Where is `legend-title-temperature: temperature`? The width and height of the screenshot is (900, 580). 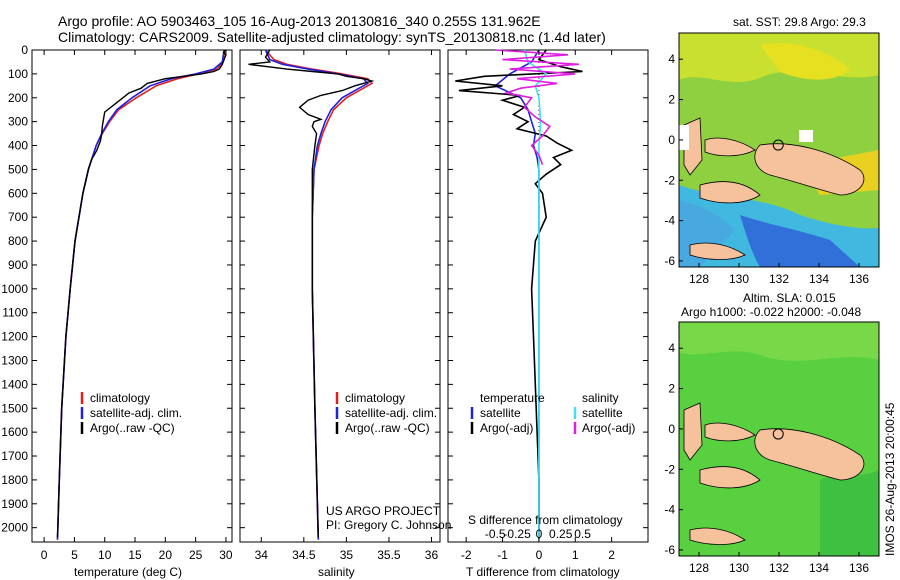 legend-title-temperature: temperature is located at coordinates (512, 398).